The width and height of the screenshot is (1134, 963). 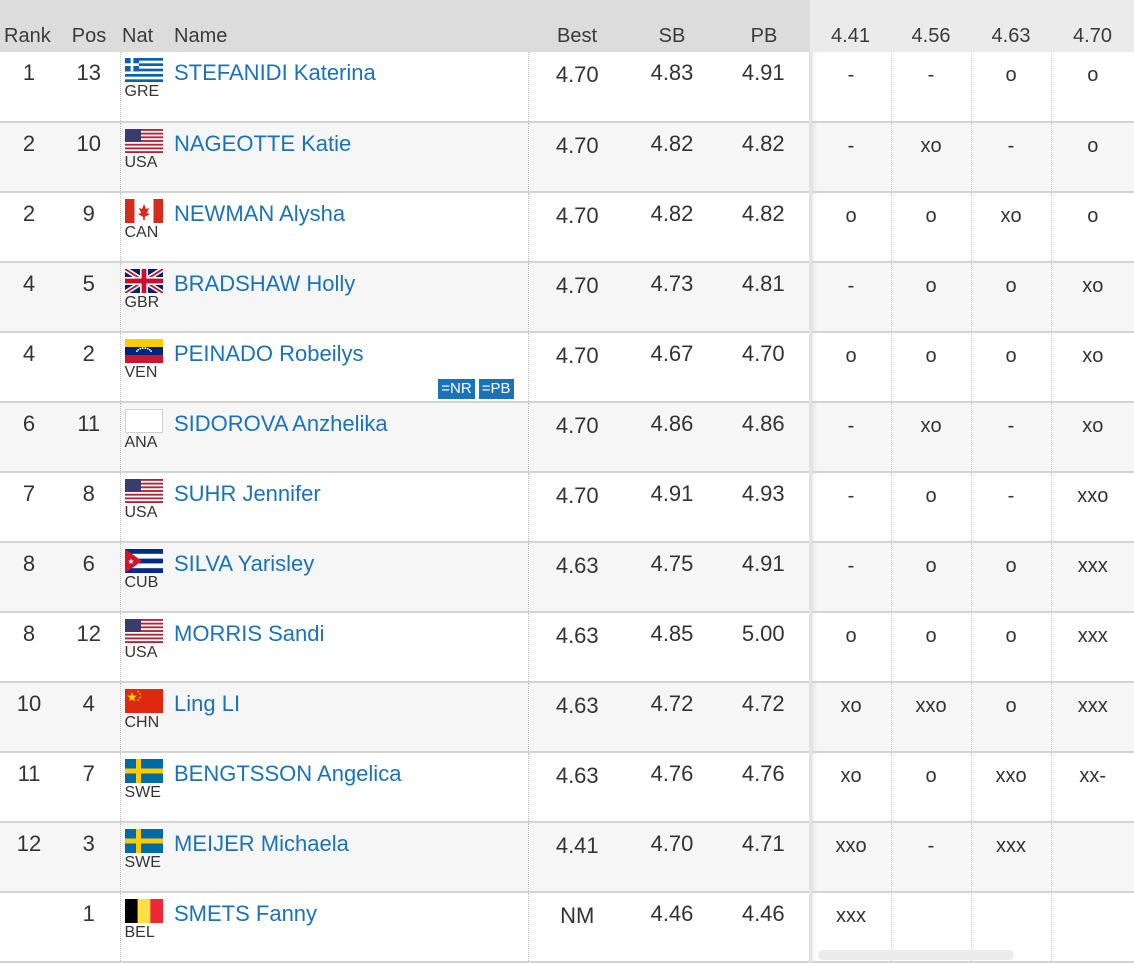 What do you see at coordinates (567, 717) in the screenshot?
I see `table-row: 10 4 CHN Ling LI 4.63 4.72 4.72 xo xxo o xxx` at bounding box center [567, 717].